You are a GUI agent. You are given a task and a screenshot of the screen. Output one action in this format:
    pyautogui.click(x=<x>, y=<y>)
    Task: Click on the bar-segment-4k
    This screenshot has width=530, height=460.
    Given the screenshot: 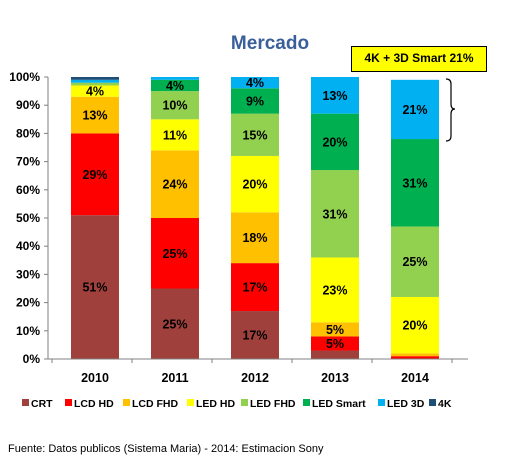 What is the action you would take?
    pyautogui.click(x=95, y=78)
    